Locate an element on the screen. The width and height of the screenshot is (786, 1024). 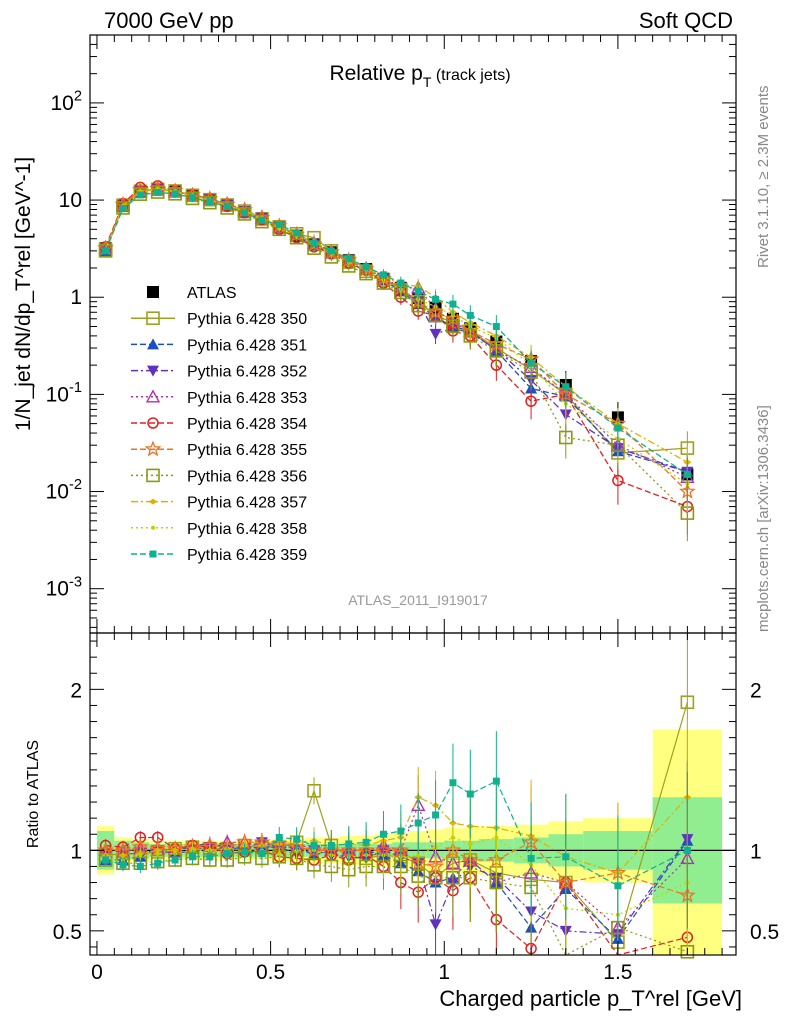
ratio-y-tick-label: 2 is located at coordinates (76, 690).